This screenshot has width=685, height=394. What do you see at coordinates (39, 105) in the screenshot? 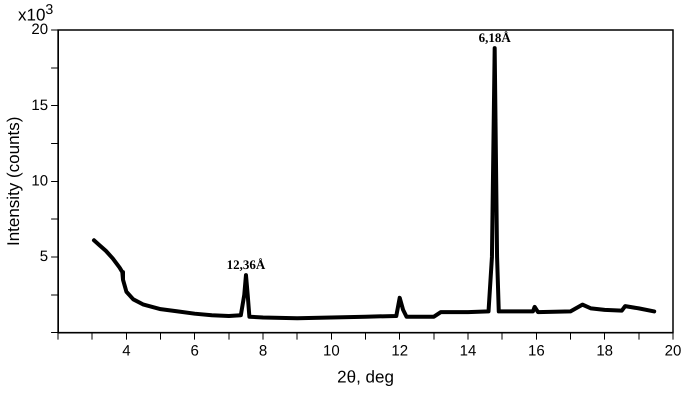
I see `y-tick-label: 15` at bounding box center [39, 105].